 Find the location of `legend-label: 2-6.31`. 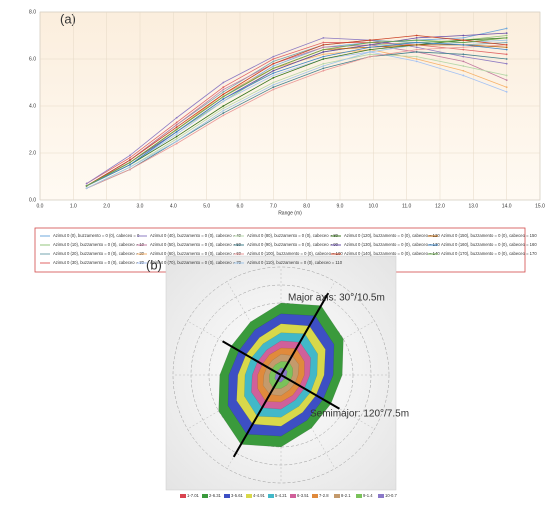

legend-label: 2-6.31 is located at coordinates (215, 495).